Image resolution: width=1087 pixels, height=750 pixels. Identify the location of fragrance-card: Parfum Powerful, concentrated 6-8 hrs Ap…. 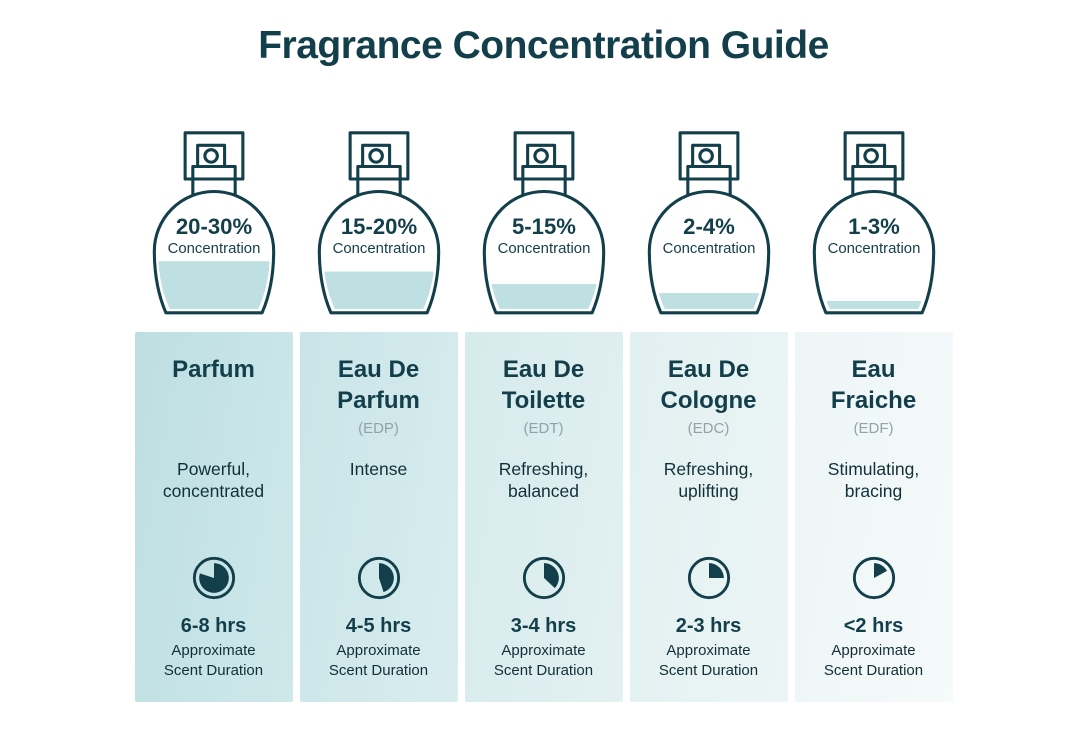
(213, 516).